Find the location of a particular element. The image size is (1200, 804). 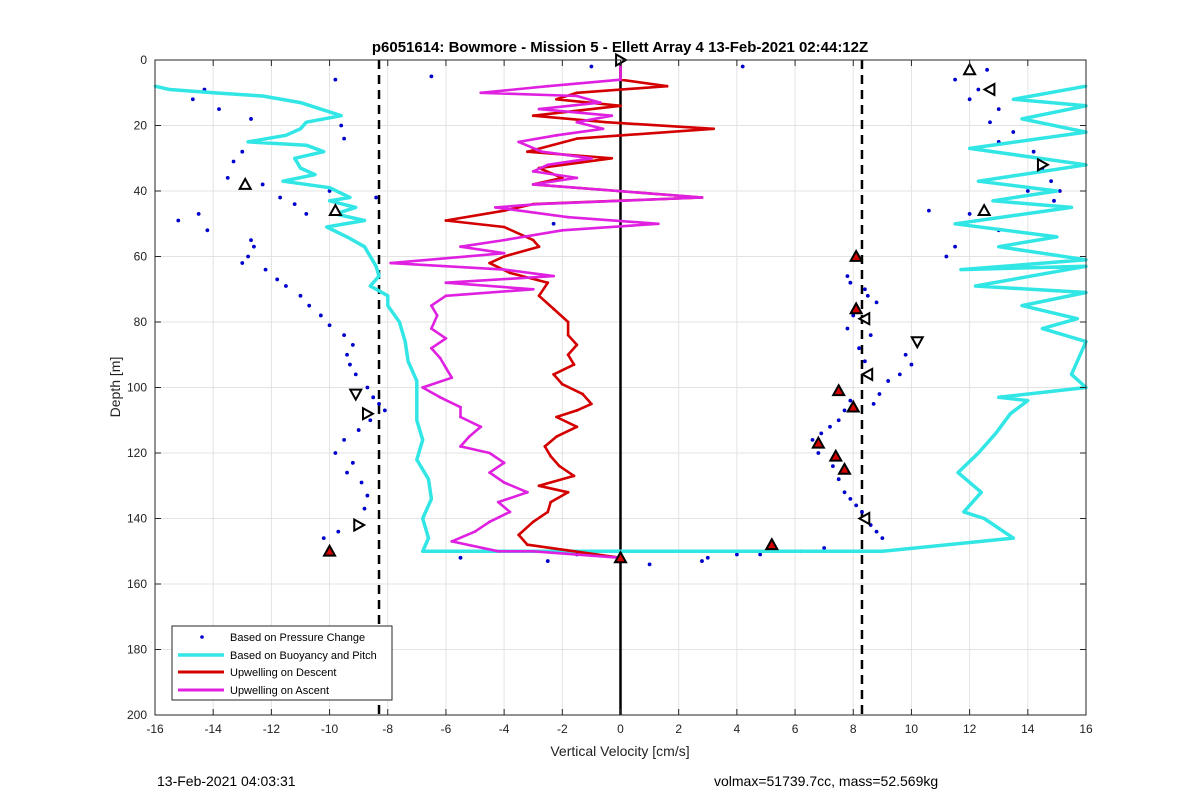

x-tick-label: -12 is located at coordinates (272, 729).